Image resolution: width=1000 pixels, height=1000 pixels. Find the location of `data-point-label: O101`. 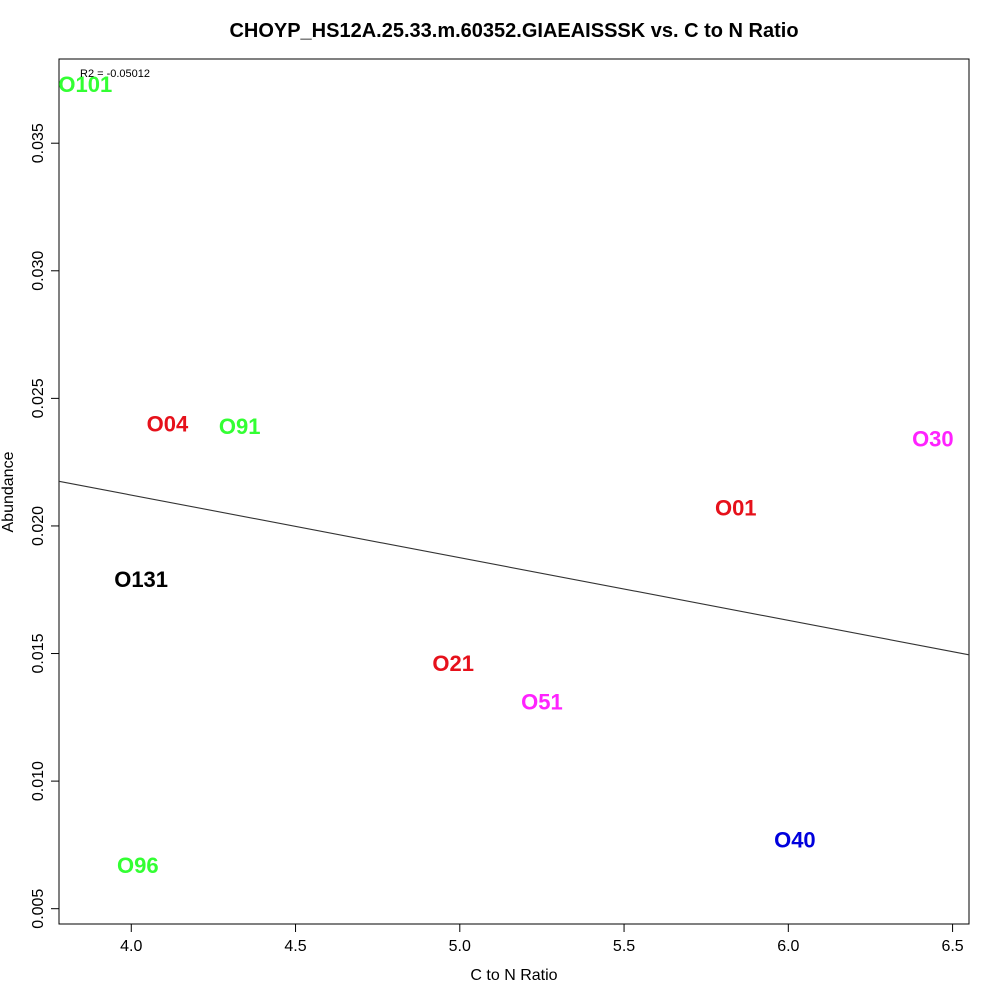

data-point-label: O101 is located at coordinates (85, 84).